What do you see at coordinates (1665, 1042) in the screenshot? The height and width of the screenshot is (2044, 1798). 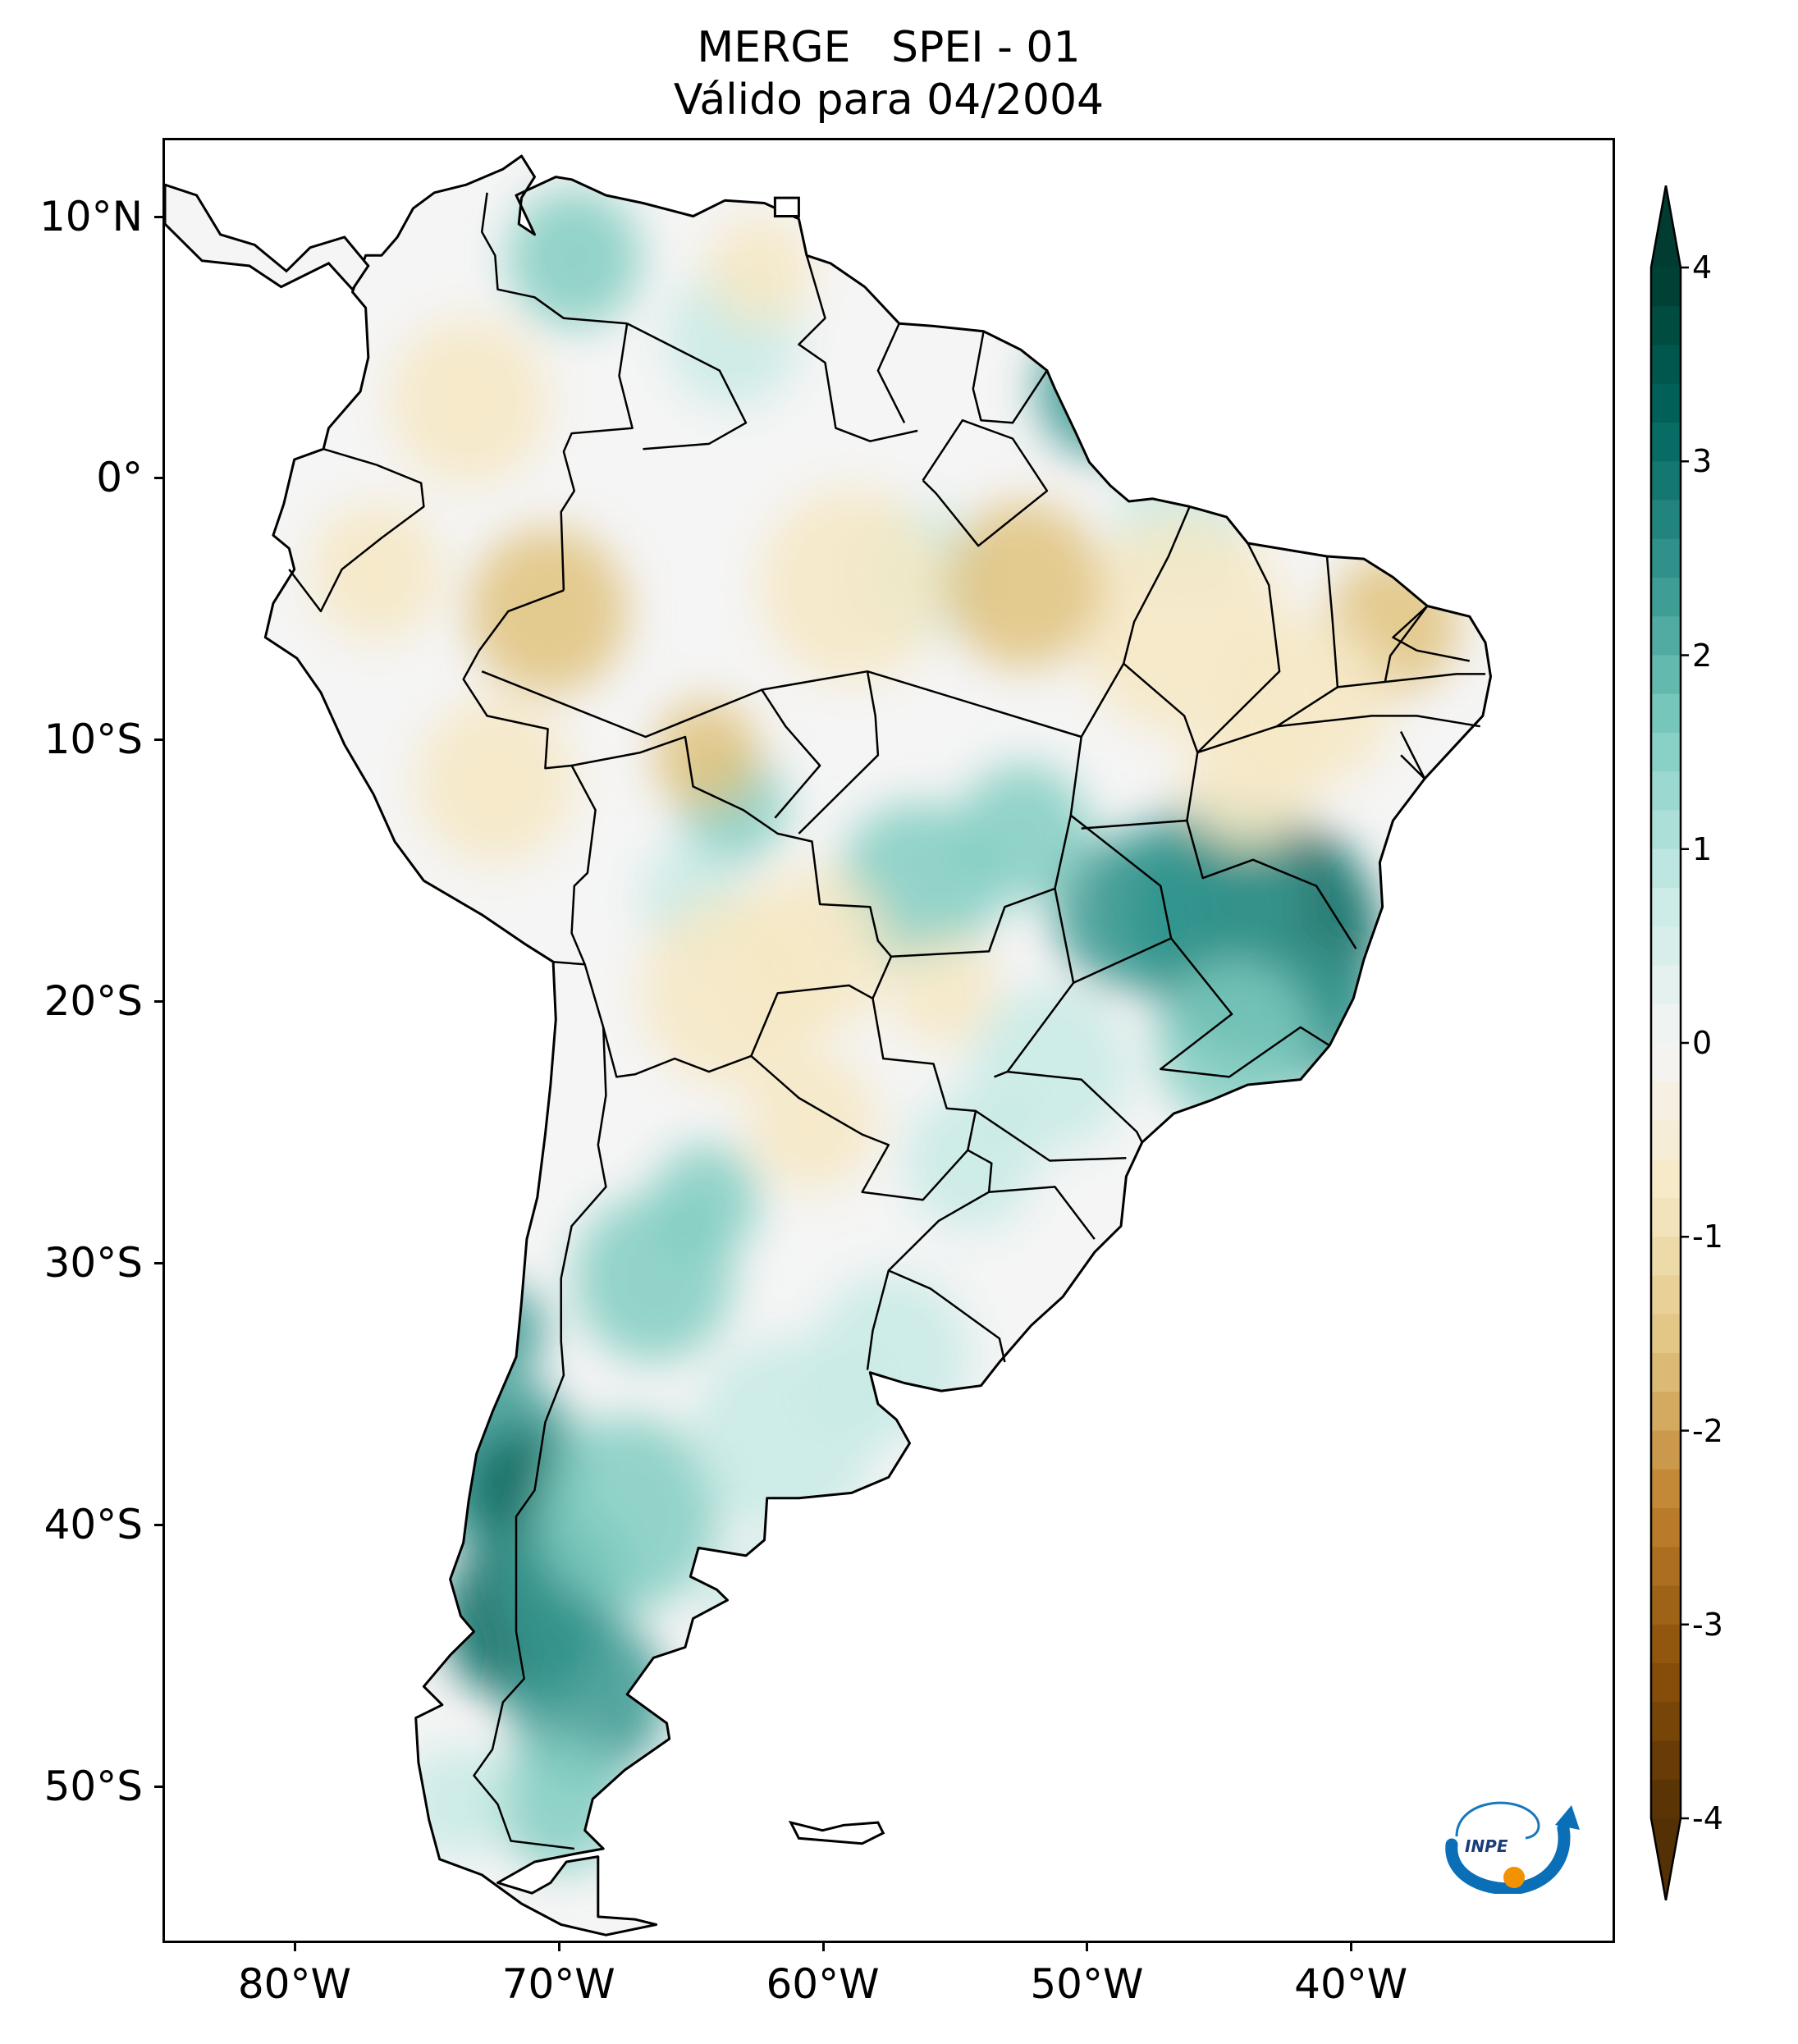 I see `colorbar-gradient` at bounding box center [1665, 1042].